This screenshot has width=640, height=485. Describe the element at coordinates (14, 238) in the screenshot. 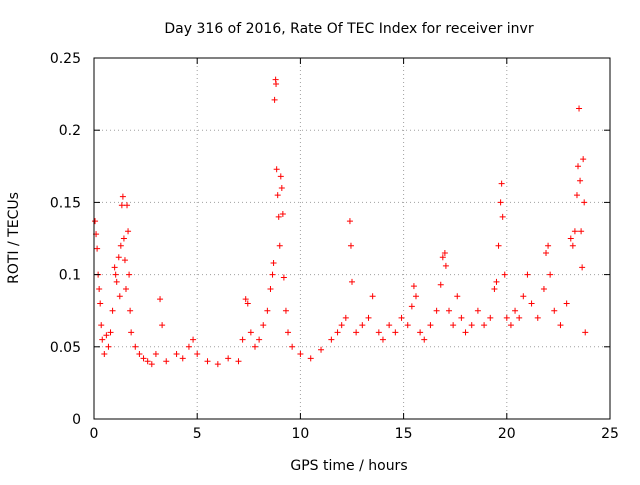

I see `y-axis-label: ROTI / TECUs` at that location.